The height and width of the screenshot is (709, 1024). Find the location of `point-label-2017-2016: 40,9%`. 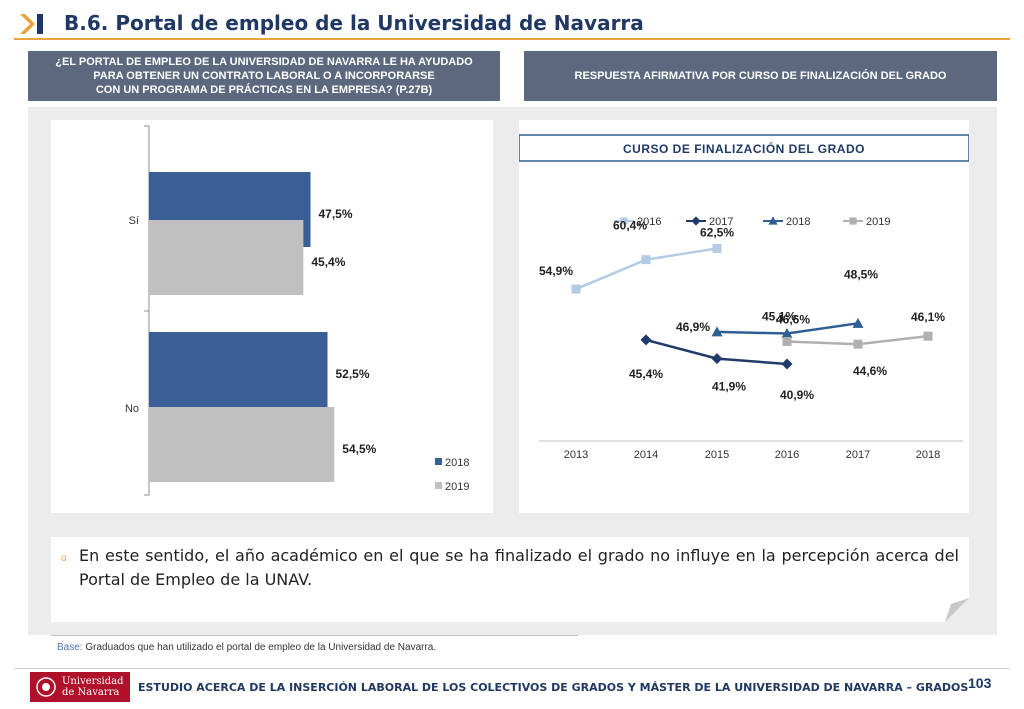

point-label-2017-2016: 40,9% is located at coordinates (797, 395).